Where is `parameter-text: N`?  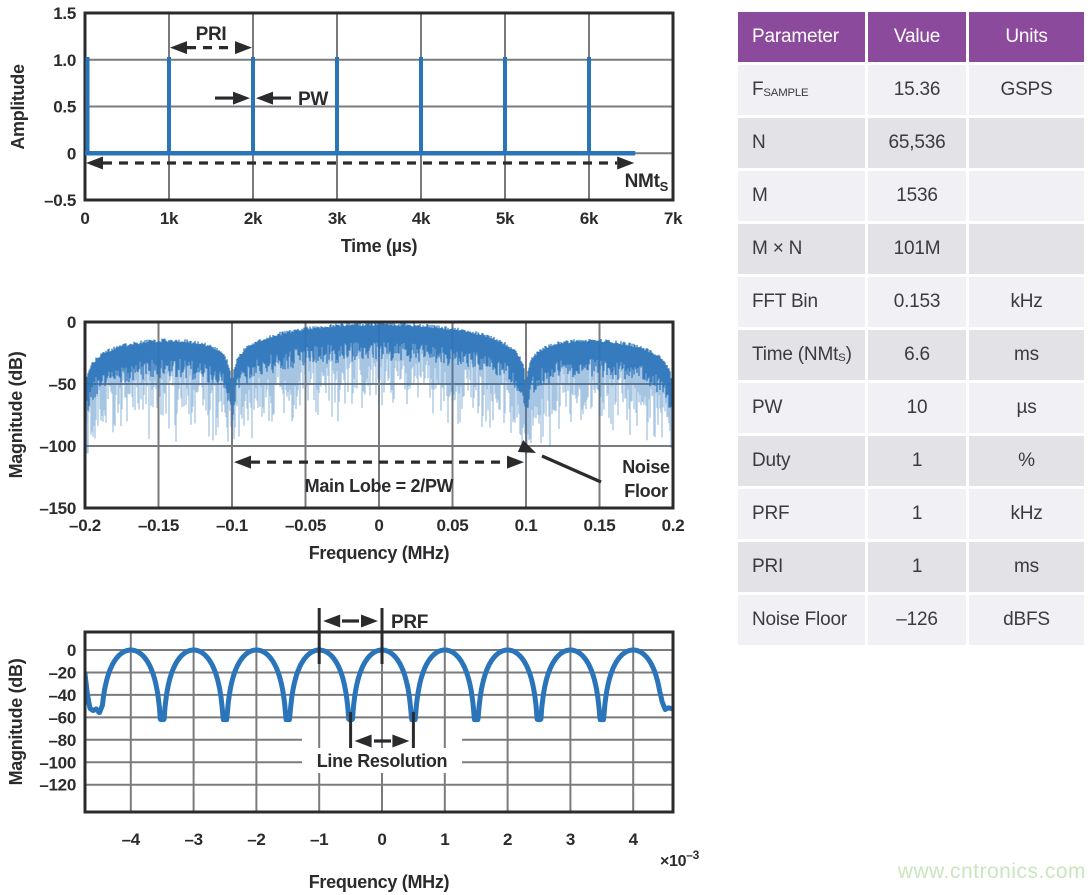
parameter-text: N is located at coordinates (759, 142).